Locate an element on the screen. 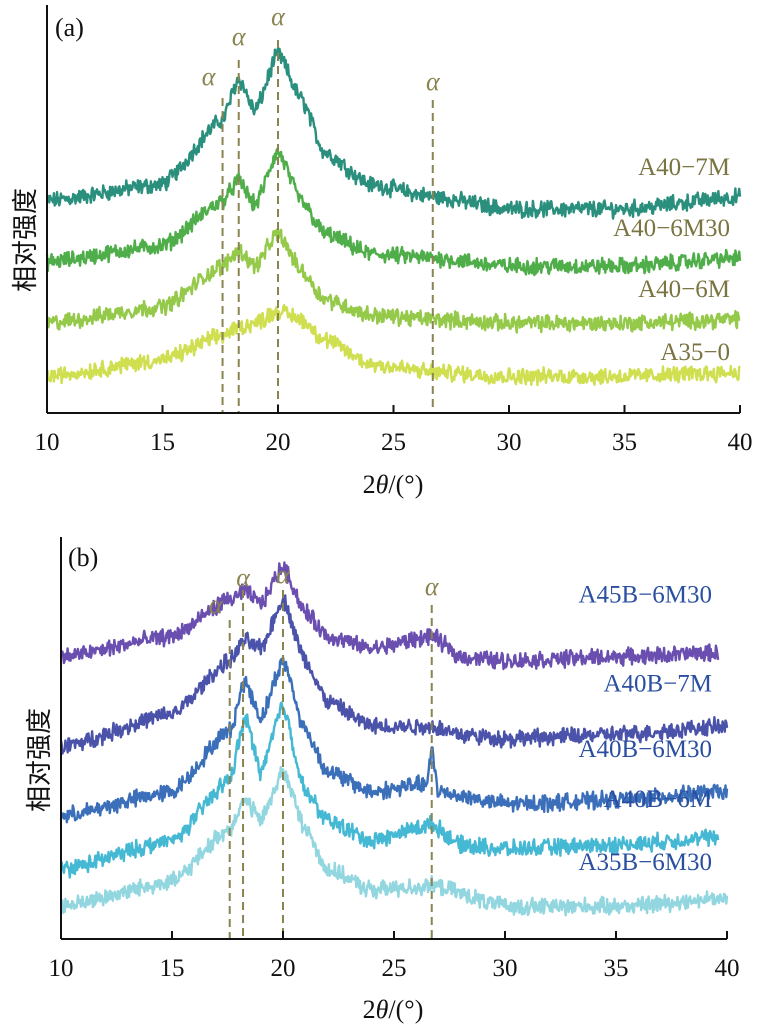 This screenshot has width=760, height=1028. series-line-a40b-7m is located at coordinates (394, 674).